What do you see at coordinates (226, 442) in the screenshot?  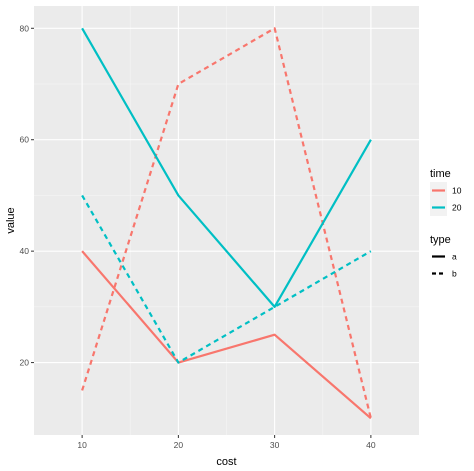 I see `x-axis-ticks: 10 20 30 40` at bounding box center [226, 442].